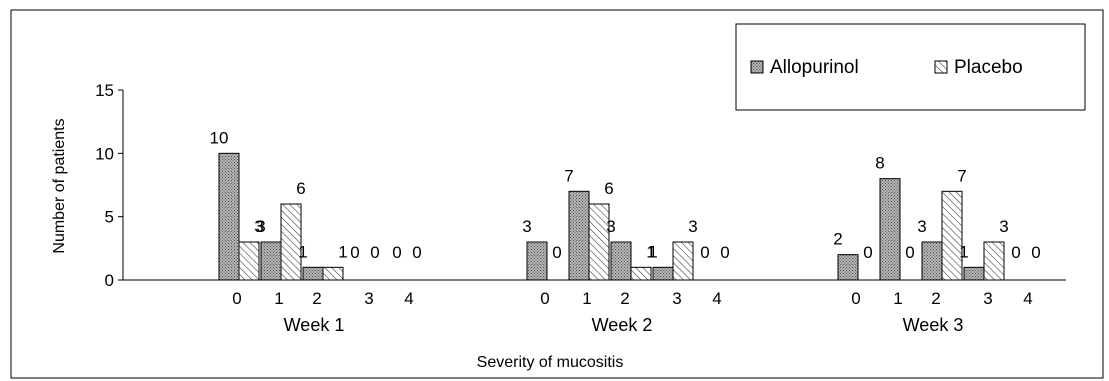 This screenshot has height=381, width=1109. Describe the element at coordinates (314, 325) in the screenshot. I see `group-label: Week 1` at that location.